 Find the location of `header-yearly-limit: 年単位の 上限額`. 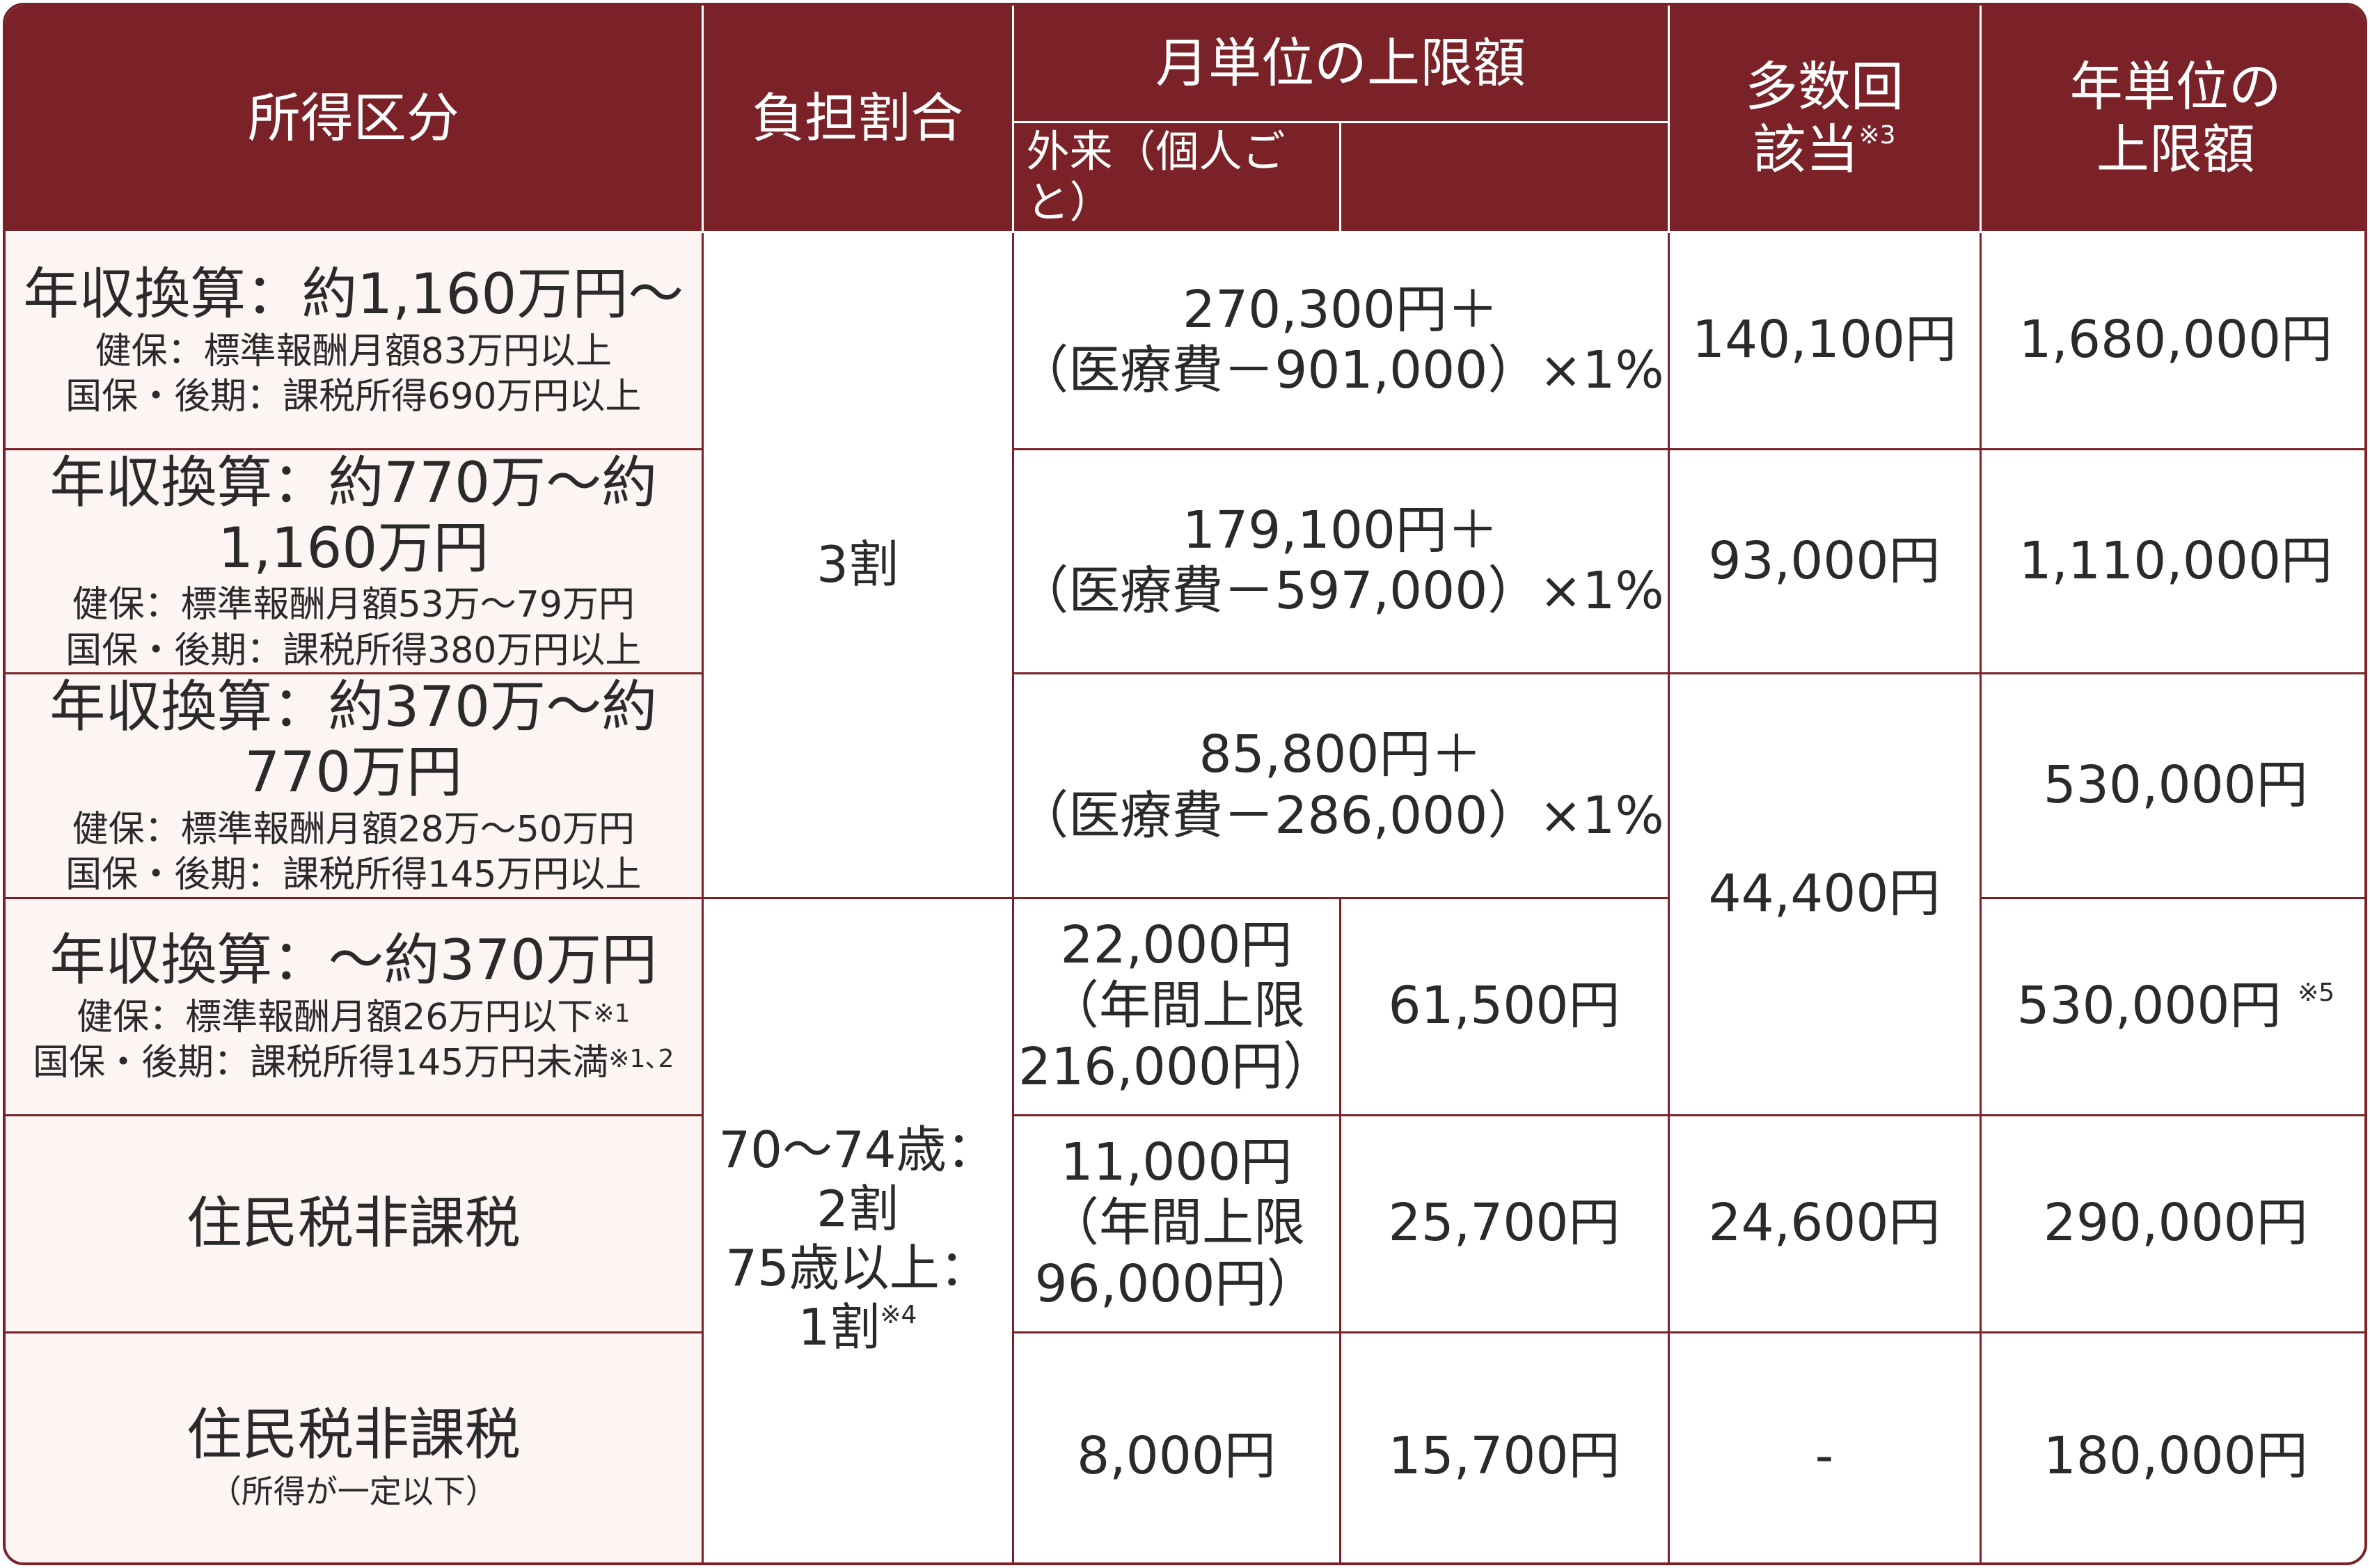

header-yearly-limit: 年単位の 上限額 is located at coordinates (2171, 119).